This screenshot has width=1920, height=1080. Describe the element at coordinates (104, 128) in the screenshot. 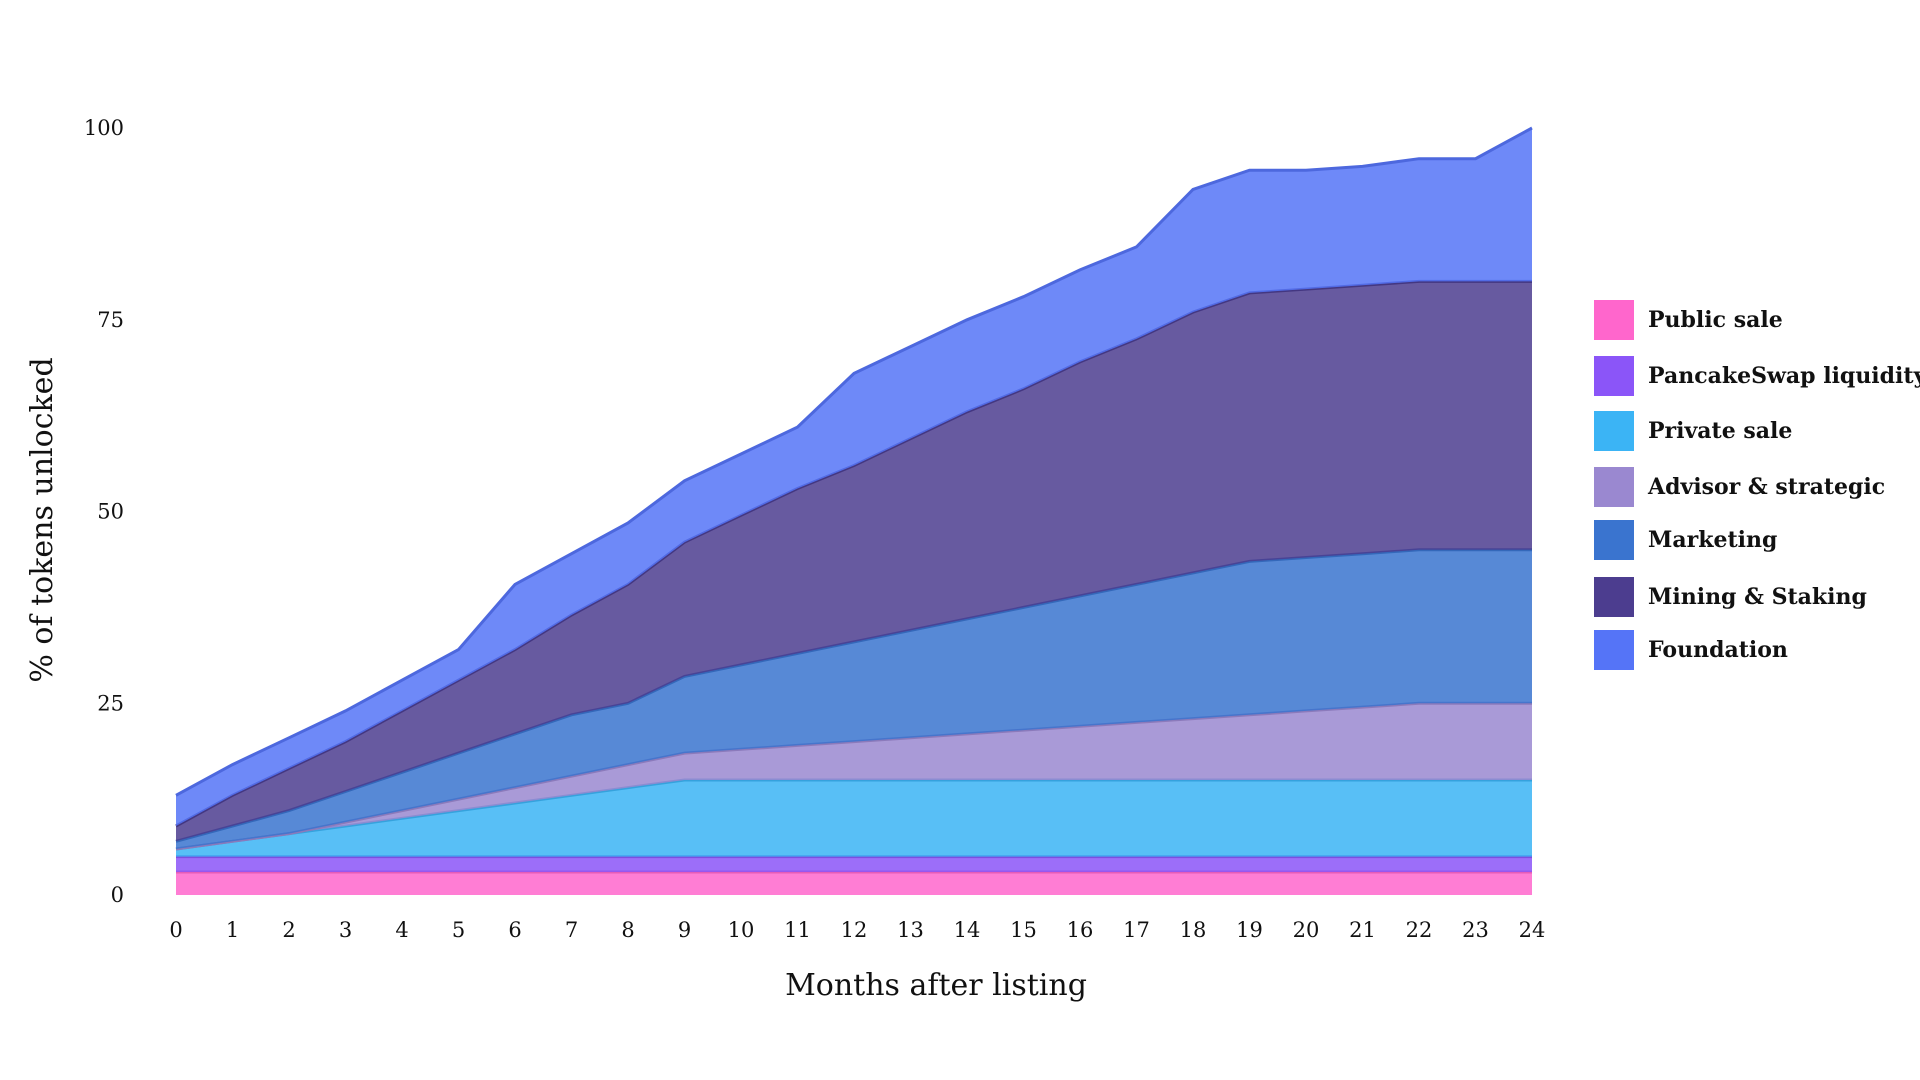

I see `y-tick-label: 100` at that location.